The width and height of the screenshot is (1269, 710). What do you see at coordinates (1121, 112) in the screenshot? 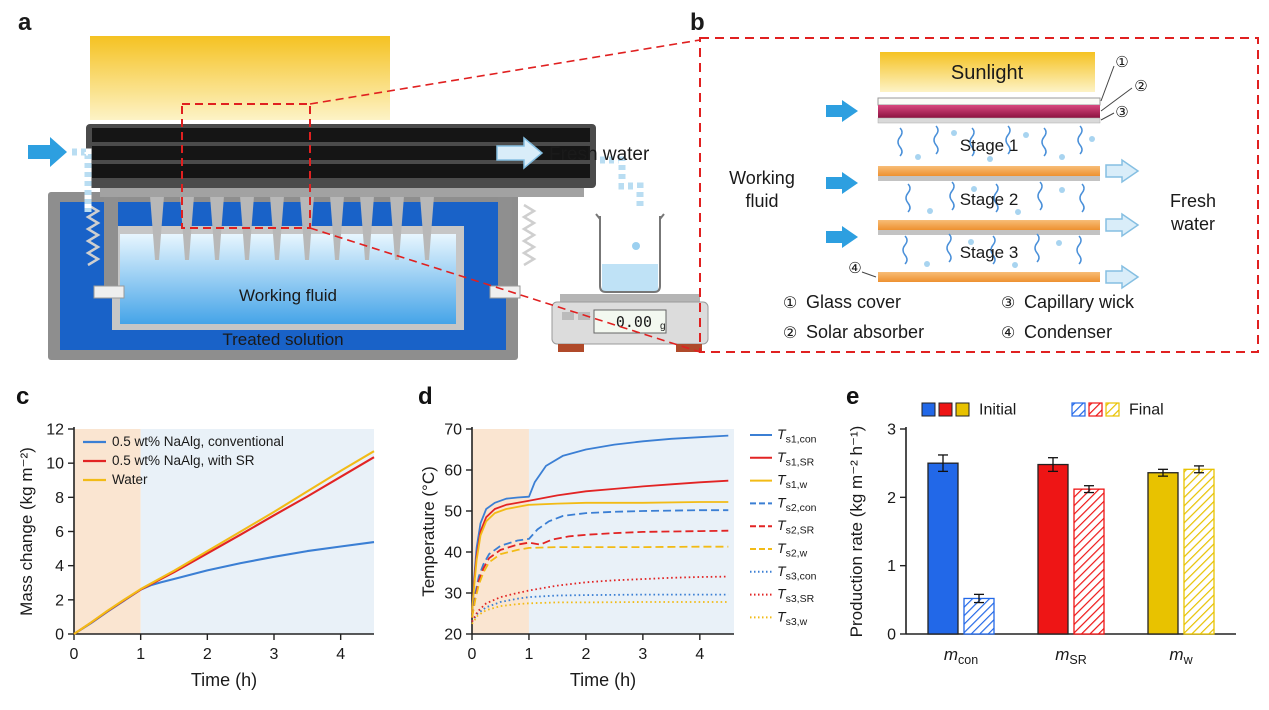
I see `callout-3-icon: ③` at bounding box center [1121, 112].